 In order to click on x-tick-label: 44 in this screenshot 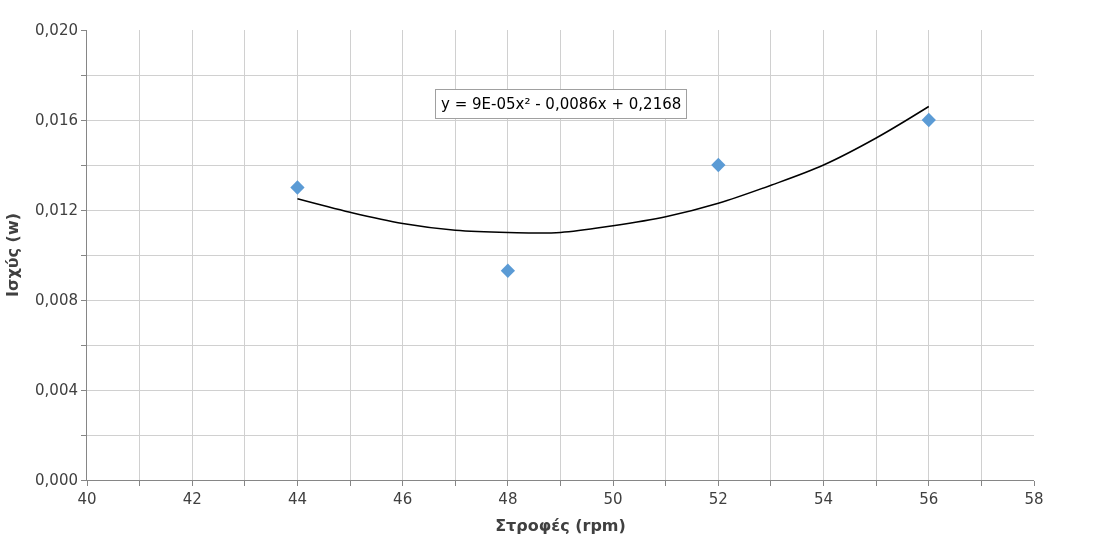, I will do `click(297, 499)`.